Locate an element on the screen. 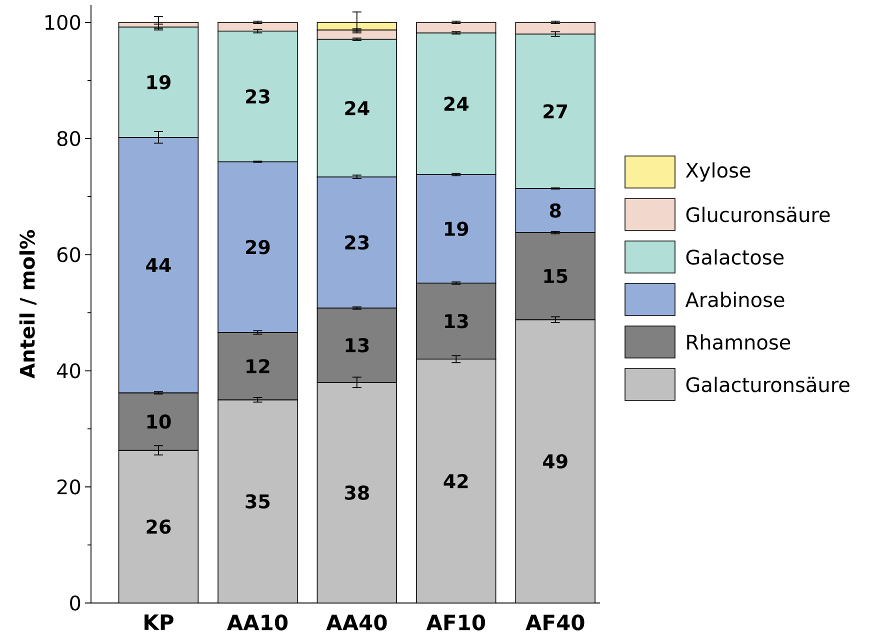  legend-label: Xylose is located at coordinates (718, 172).